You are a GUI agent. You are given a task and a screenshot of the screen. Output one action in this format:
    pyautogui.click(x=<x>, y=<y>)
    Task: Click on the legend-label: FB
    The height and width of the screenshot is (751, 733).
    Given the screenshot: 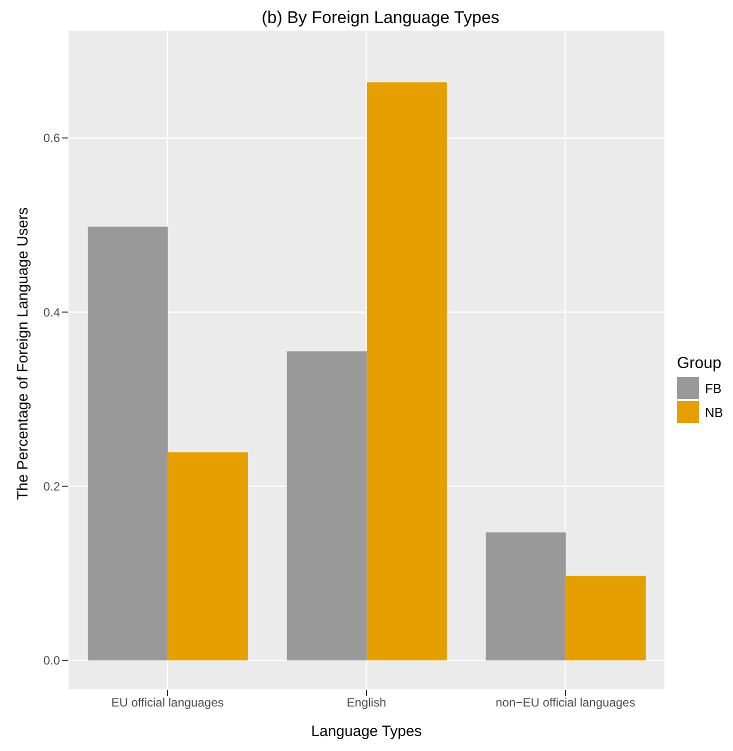 What is the action you would take?
    pyautogui.click(x=713, y=388)
    